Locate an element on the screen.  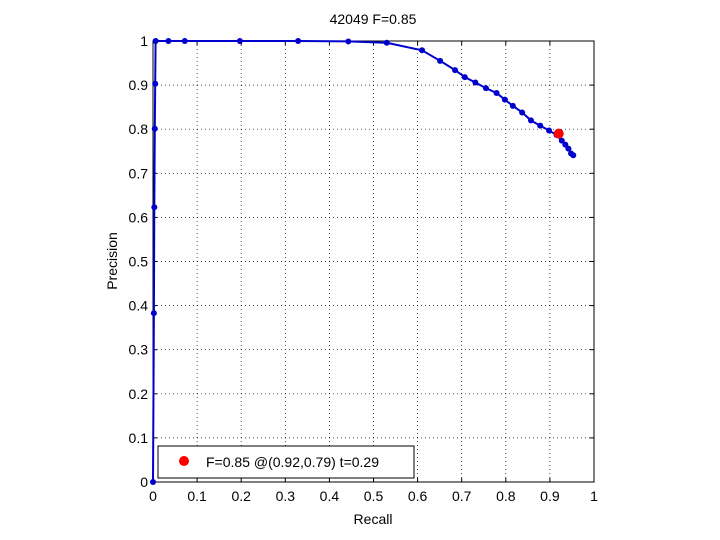
legend-box is located at coordinates (286, 462).